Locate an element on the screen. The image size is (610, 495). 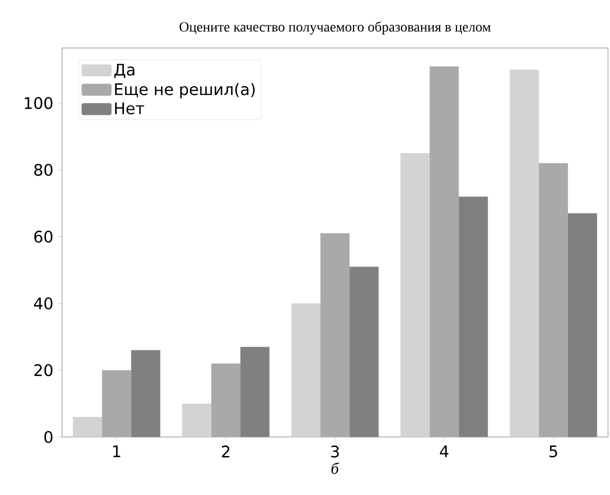
x-tick-label: 5 is located at coordinates (554, 452).